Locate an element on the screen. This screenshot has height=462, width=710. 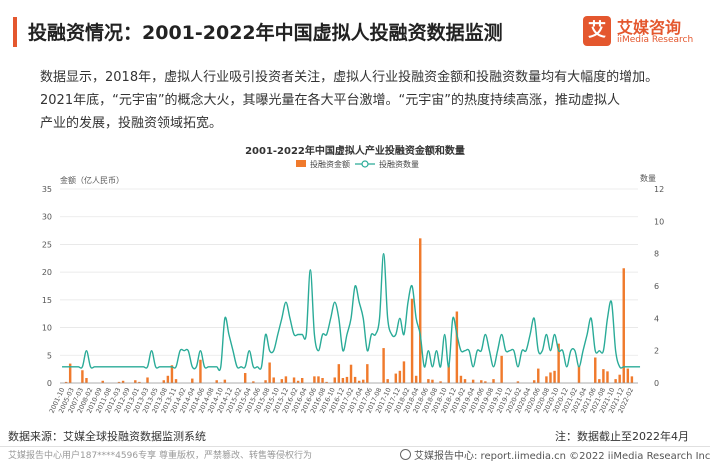
logo-text-cn: 艾媒咨询 is located at coordinates (649, 27).